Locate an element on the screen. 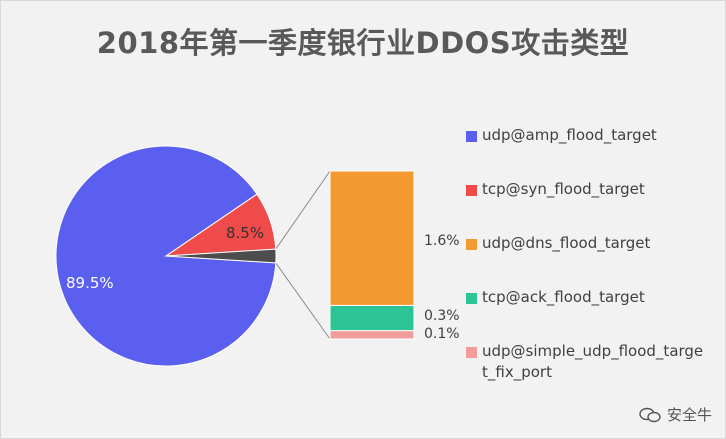  pie-slice-other is located at coordinates (221, 256).